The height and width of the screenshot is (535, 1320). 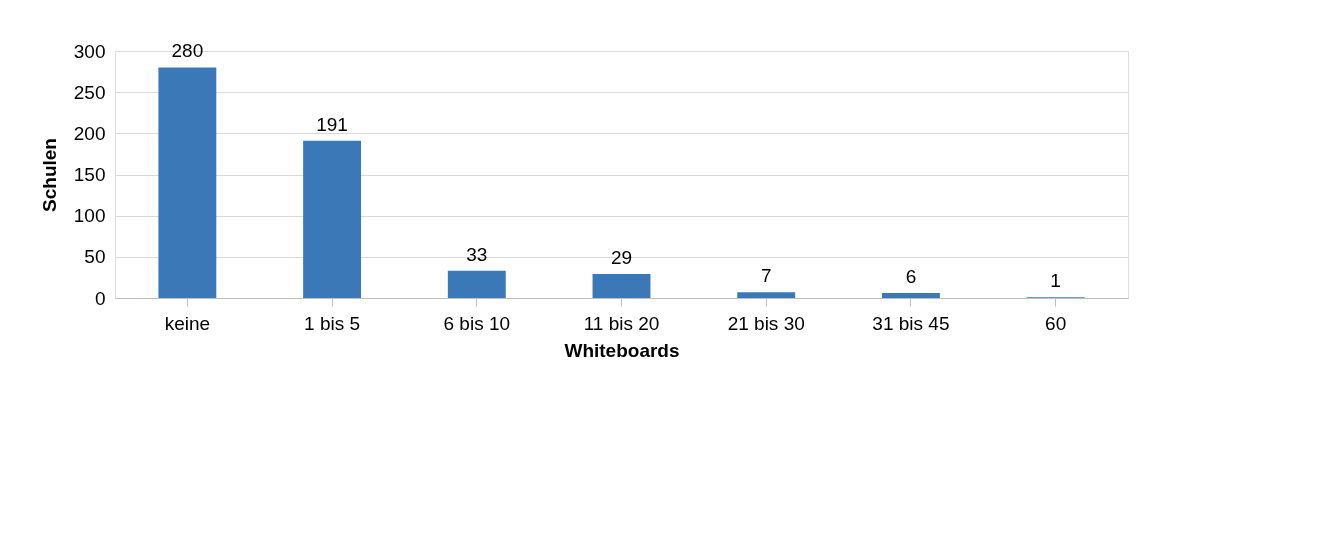 What do you see at coordinates (89, 133) in the screenshot?
I see `y-tick-label: 200` at bounding box center [89, 133].